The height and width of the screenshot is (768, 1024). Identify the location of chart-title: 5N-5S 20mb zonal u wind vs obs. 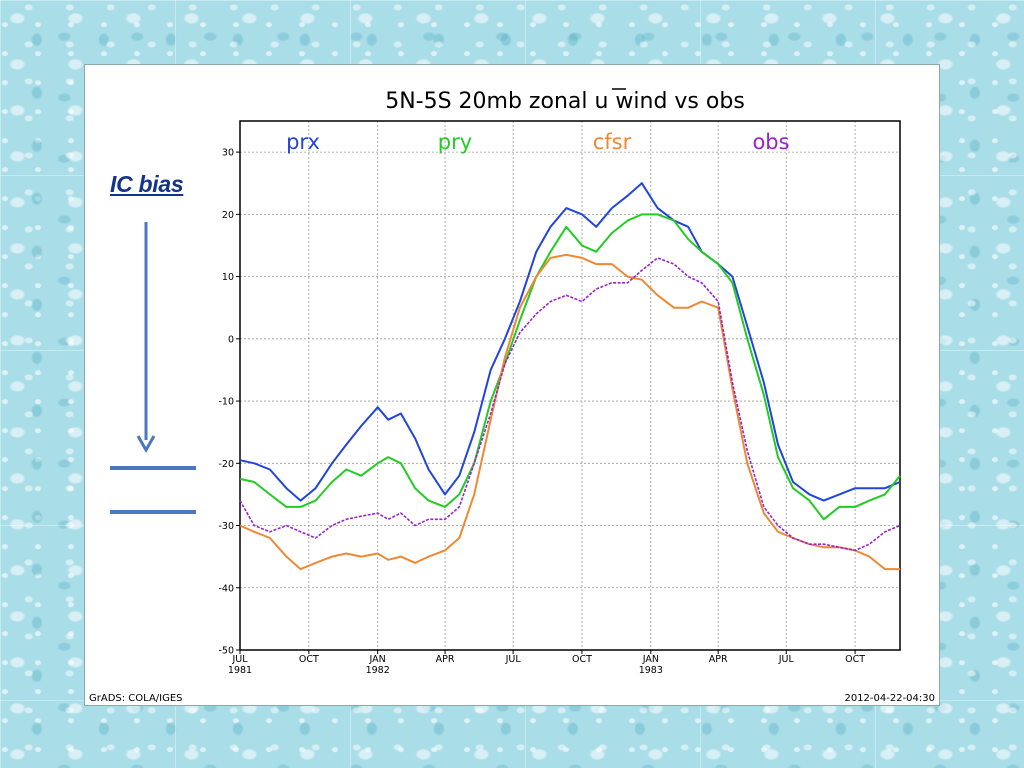
(565, 101).